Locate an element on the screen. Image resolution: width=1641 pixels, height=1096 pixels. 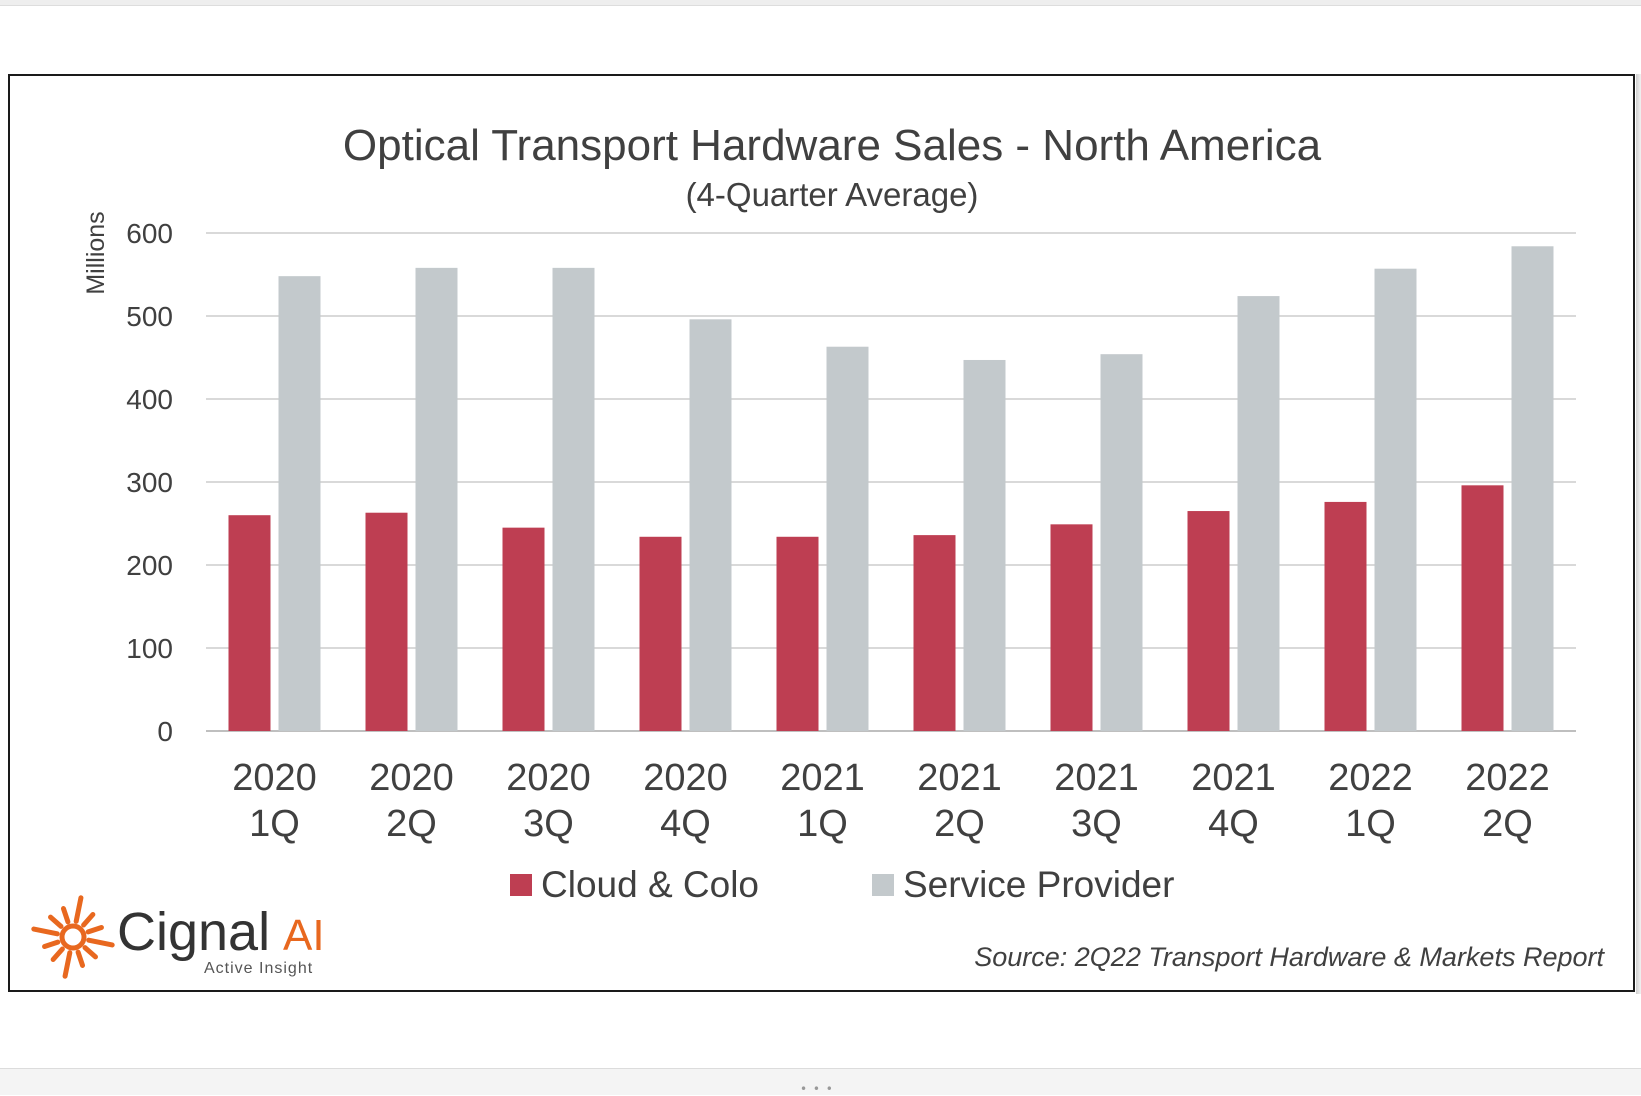
logo-tagline: Active Insight is located at coordinates (258, 968).